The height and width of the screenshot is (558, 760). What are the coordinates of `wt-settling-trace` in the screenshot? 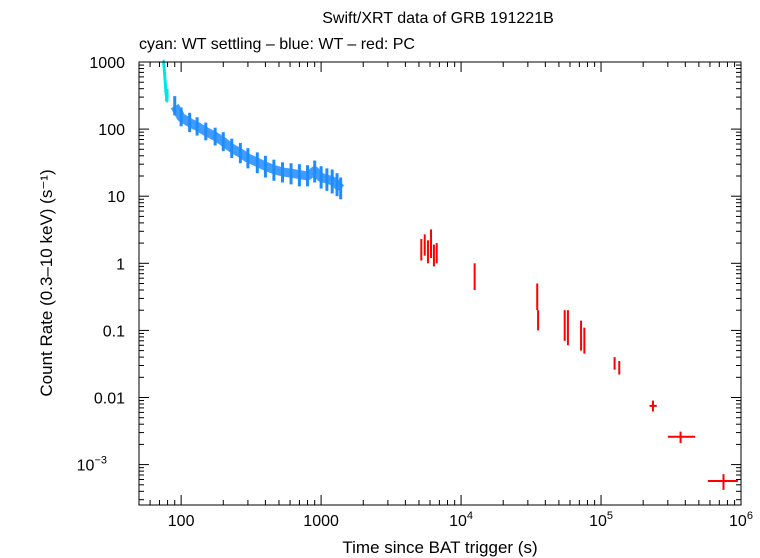 It's located at (165, 81).